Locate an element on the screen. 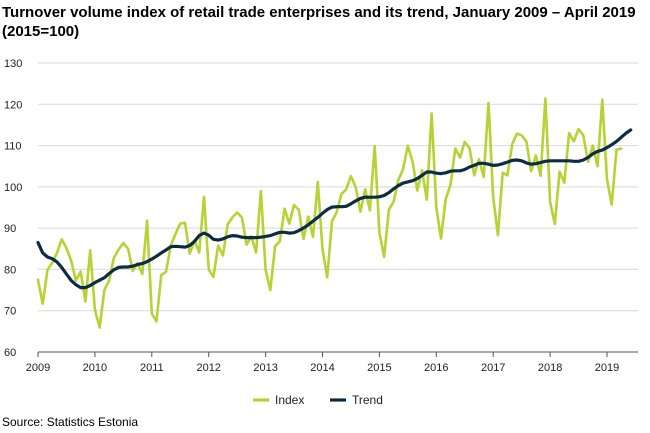 The image size is (650, 433). x-tick-label: 2018 is located at coordinates (550, 368).